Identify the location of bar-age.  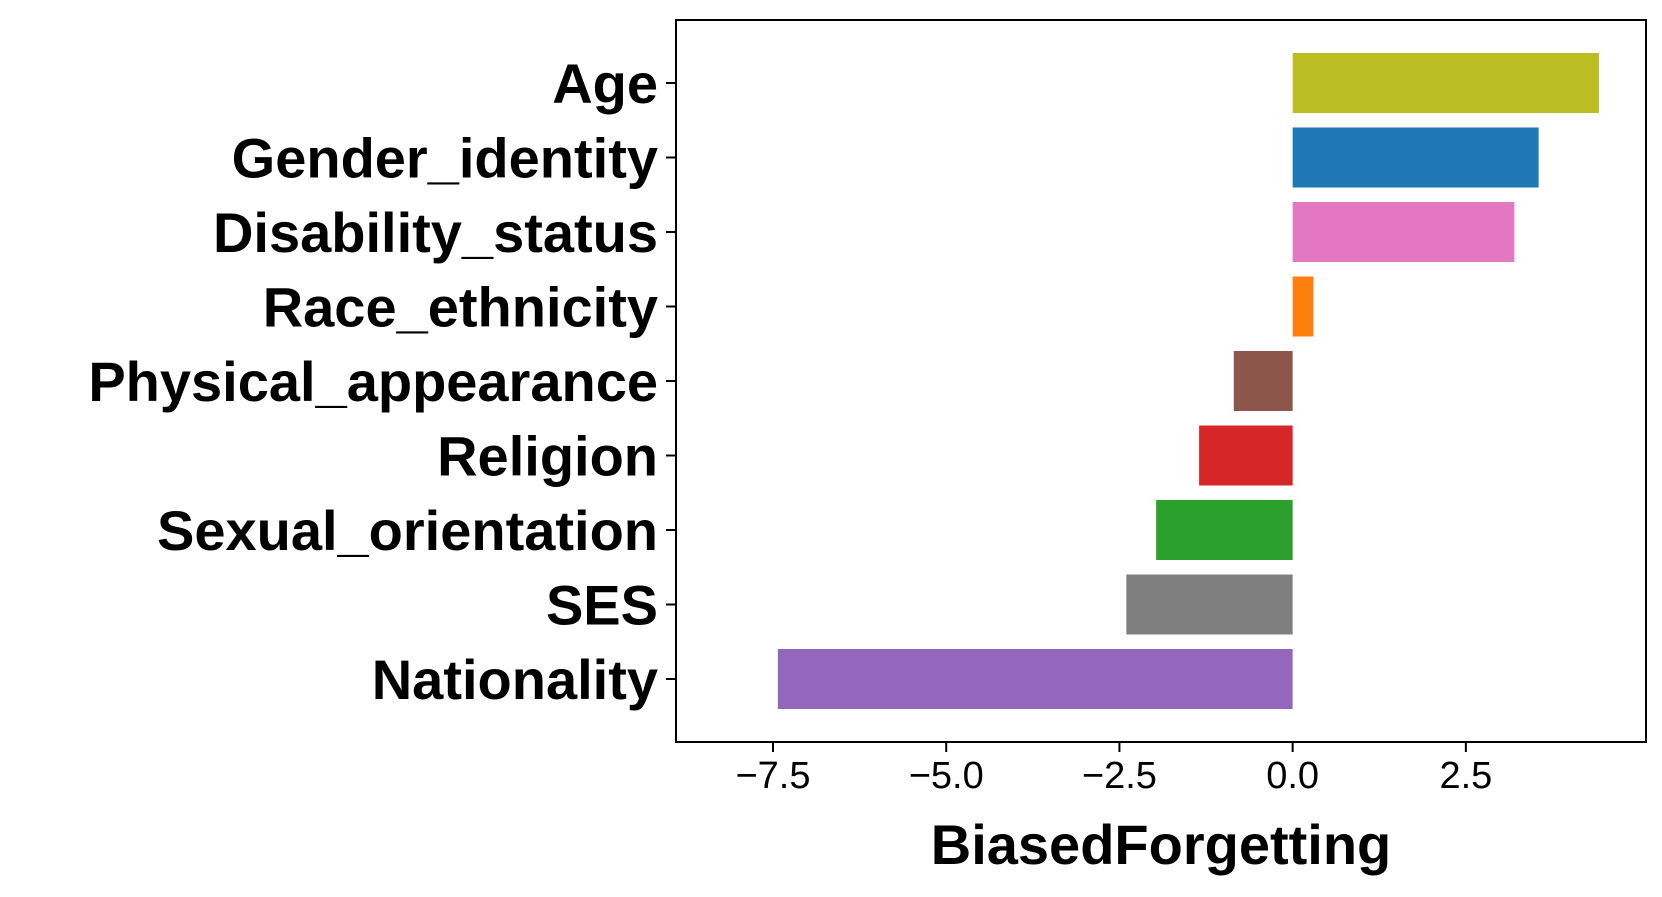
(1445, 83).